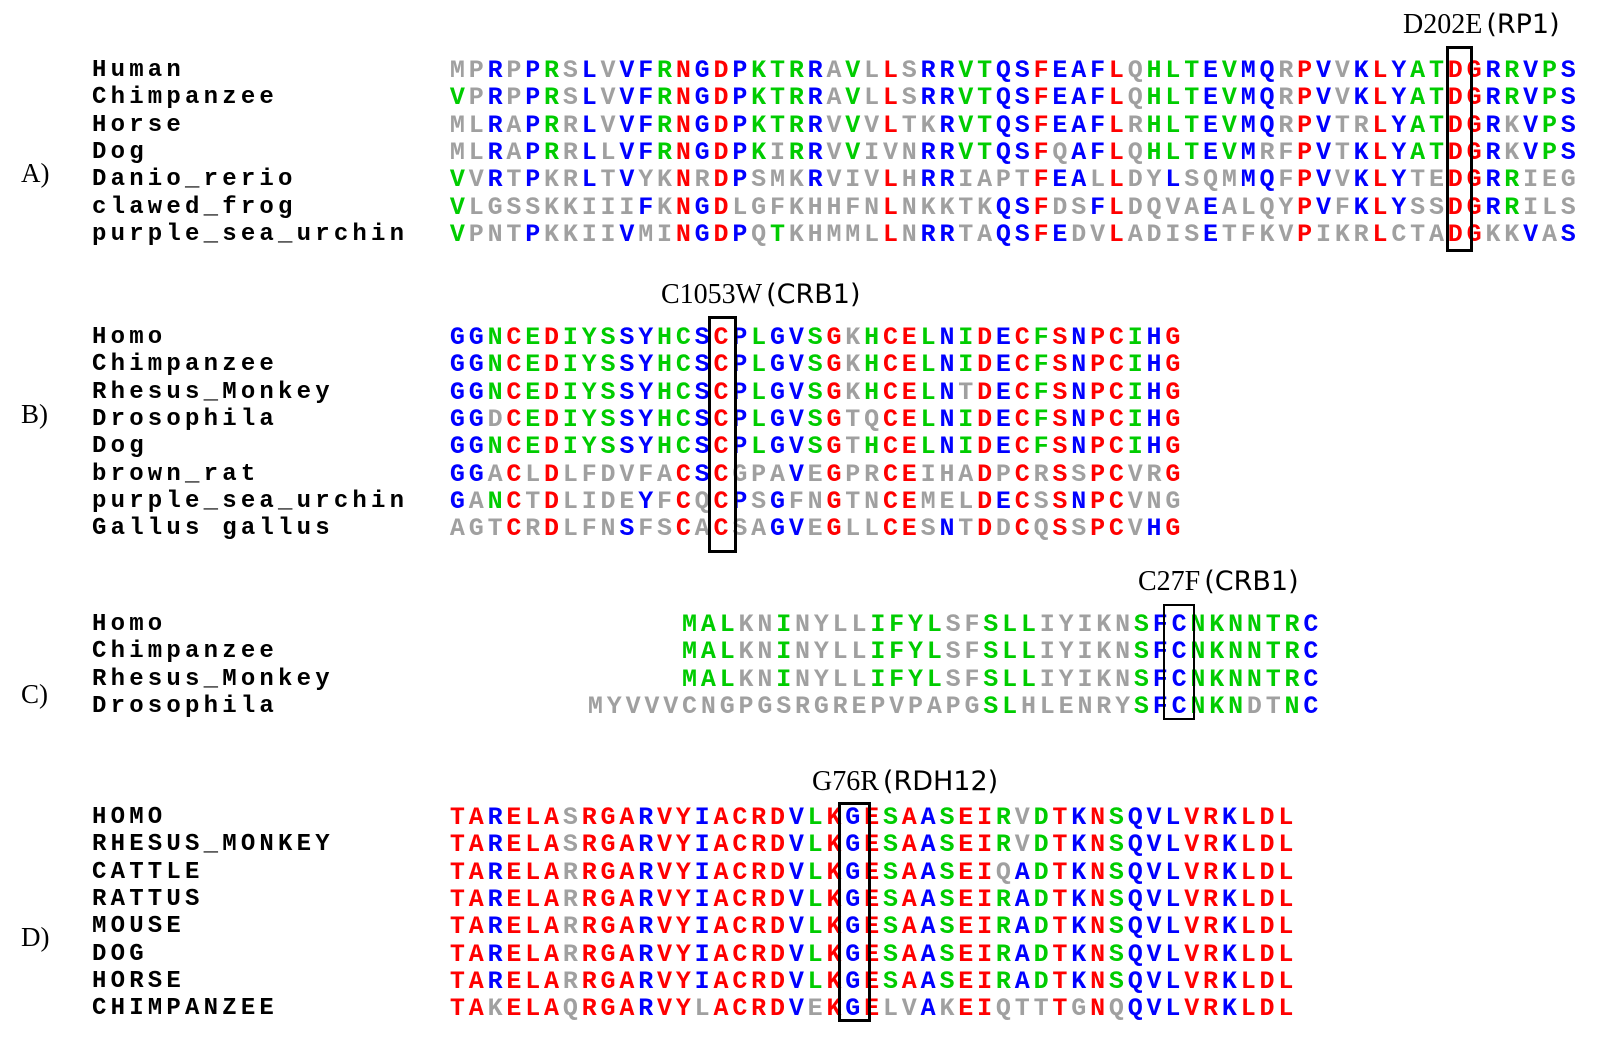 This screenshot has width=1602, height=1043. Describe the element at coordinates (139, 125) in the screenshot. I see `species-name: Horse` at that location.